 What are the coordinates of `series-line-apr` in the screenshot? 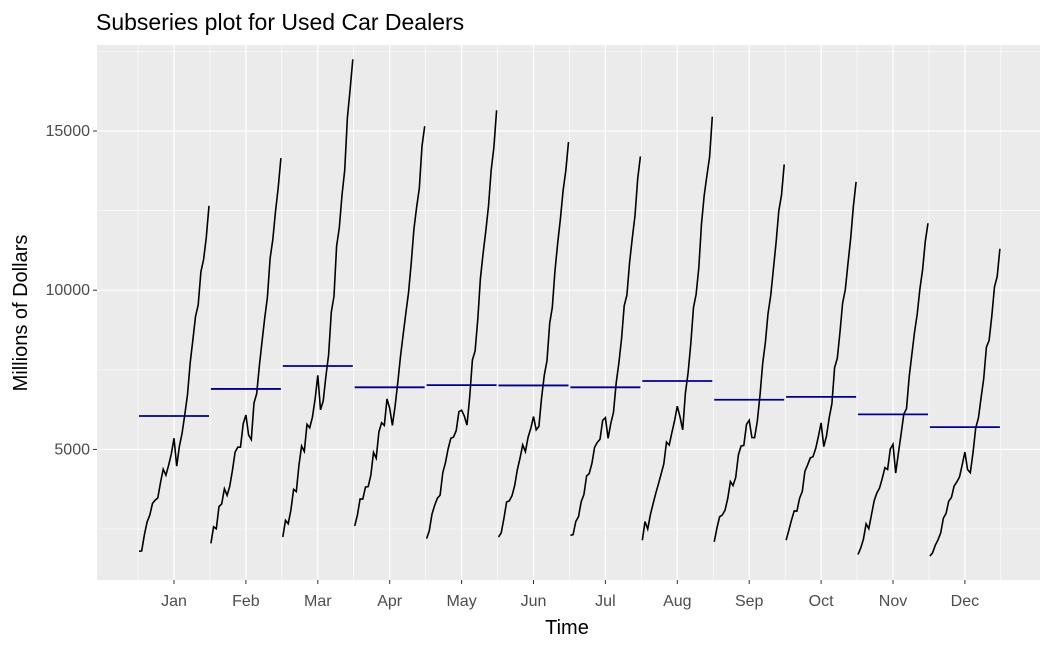 It's located at (389, 326).